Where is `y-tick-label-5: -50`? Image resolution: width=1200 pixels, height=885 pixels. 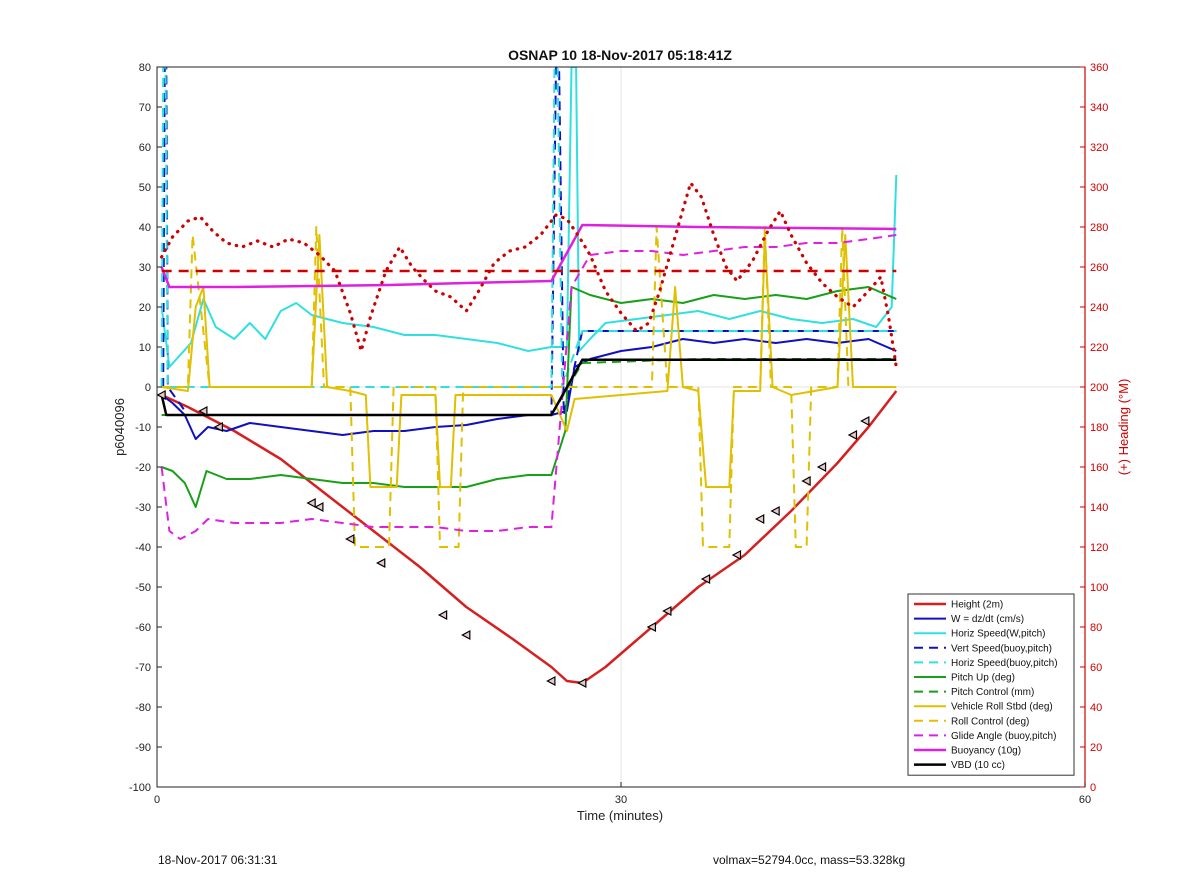
y-tick-label-5: -50 is located at coordinates (143, 588).